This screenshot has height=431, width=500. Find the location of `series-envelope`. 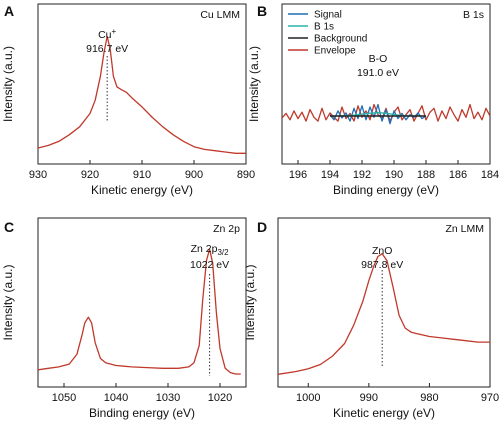

series-envelope is located at coordinates (386, 112).